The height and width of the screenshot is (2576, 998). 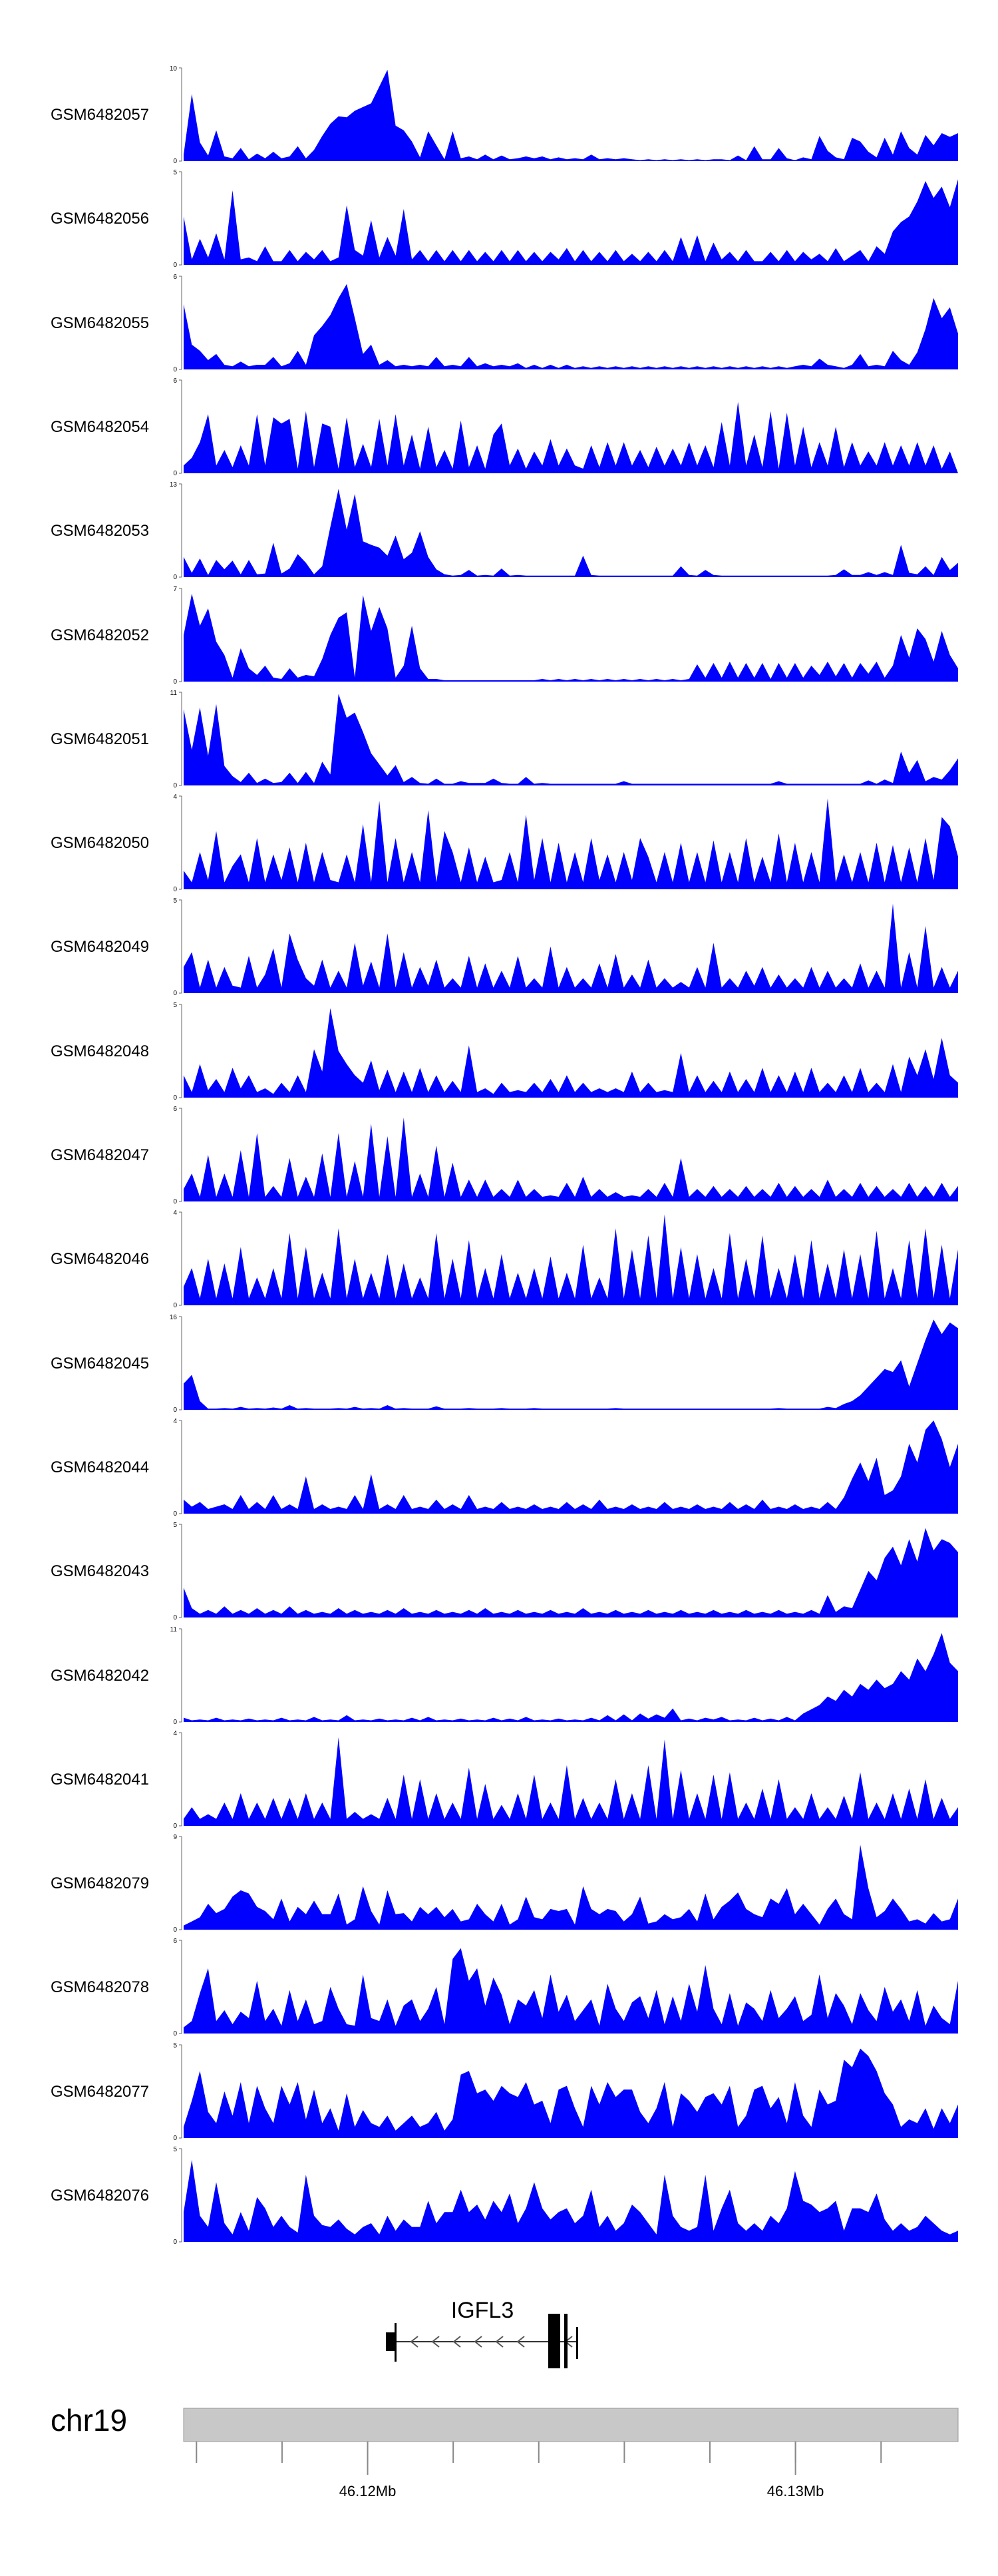 I want to click on gene-label: IGFL3, so click(x=482, y=2310).